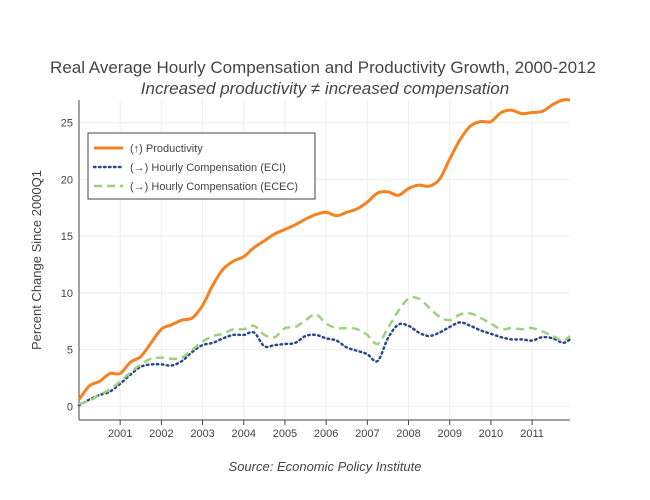  Describe the element at coordinates (285, 434) in the screenshot. I see `x-tick-label: 2005` at that location.